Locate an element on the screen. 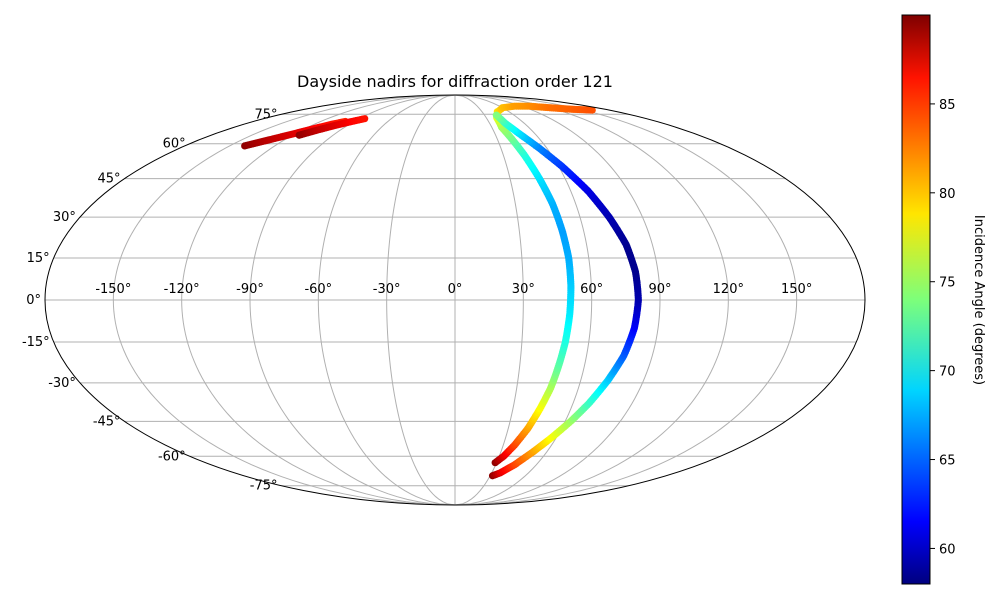 Image resolution: width=1000 pixels, height=600 pixels. colorbar-ticks: 60 65 70 75 80 85 is located at coordinates (943, 327).